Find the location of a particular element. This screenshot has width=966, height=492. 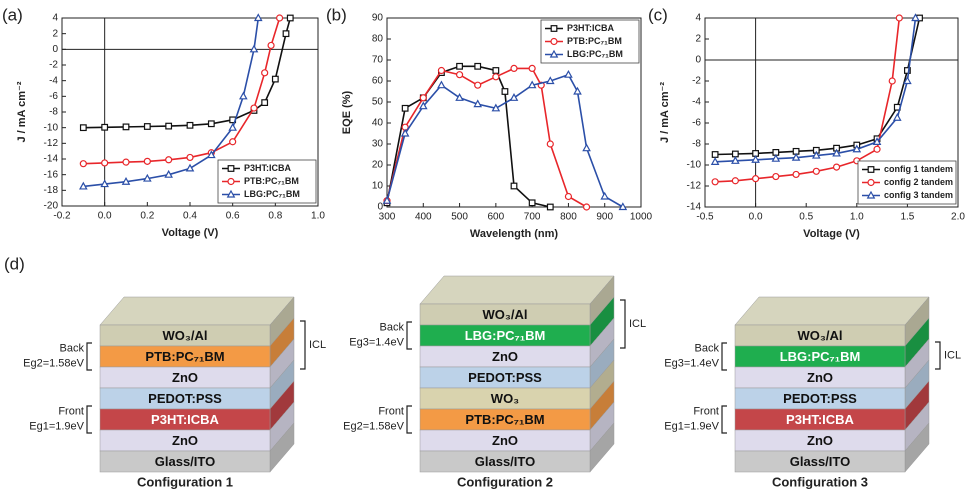

y-tick-label: -10 is located at coordinates (694, 165).